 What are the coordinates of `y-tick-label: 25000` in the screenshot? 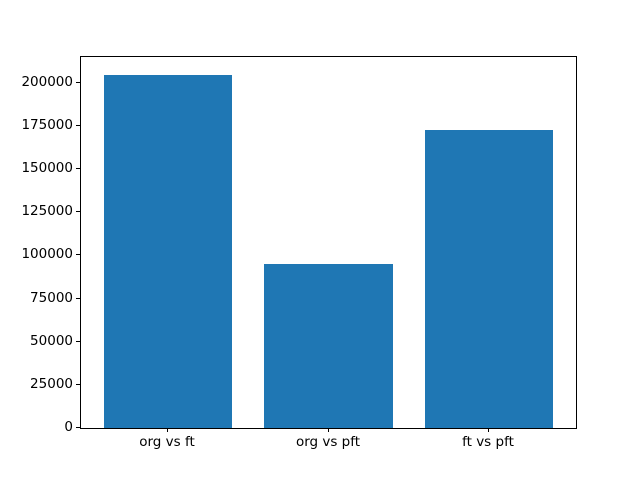 It's located at (51, 384).